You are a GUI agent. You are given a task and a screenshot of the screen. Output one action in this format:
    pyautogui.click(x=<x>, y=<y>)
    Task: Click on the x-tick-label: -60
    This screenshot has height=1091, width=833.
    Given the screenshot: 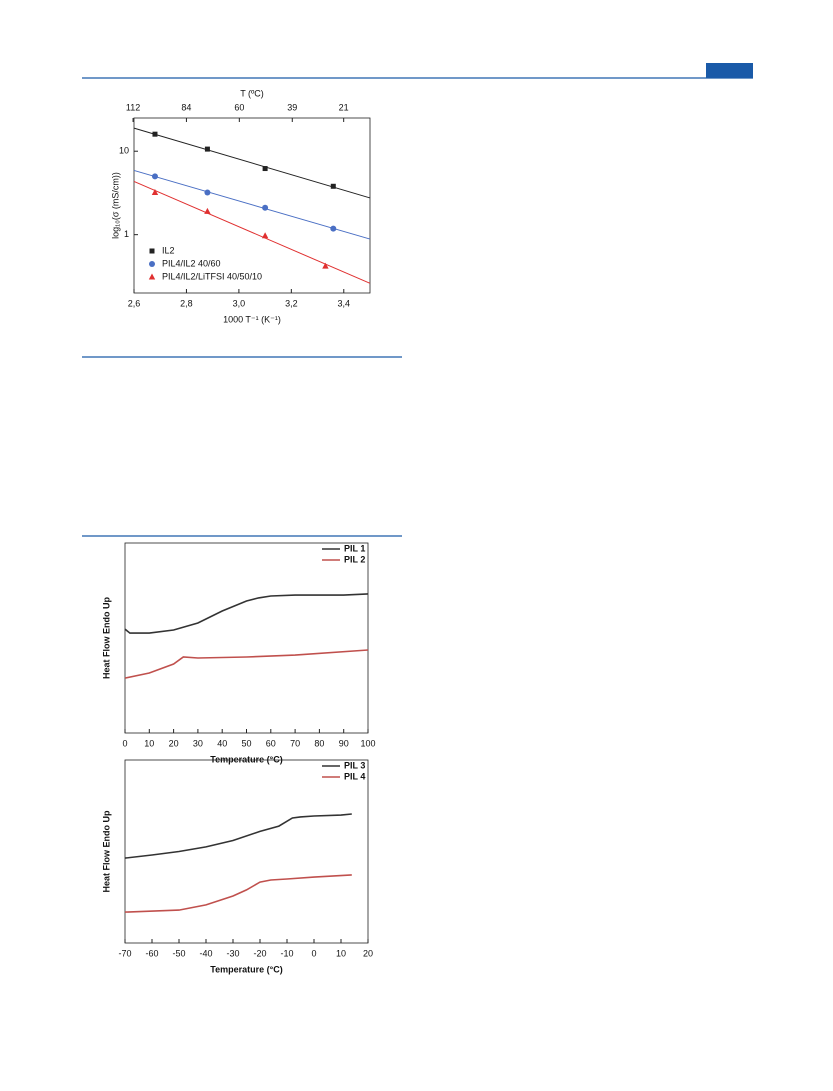 What is the action you would take?
    pyautogui.click(x=151, y=953)
    